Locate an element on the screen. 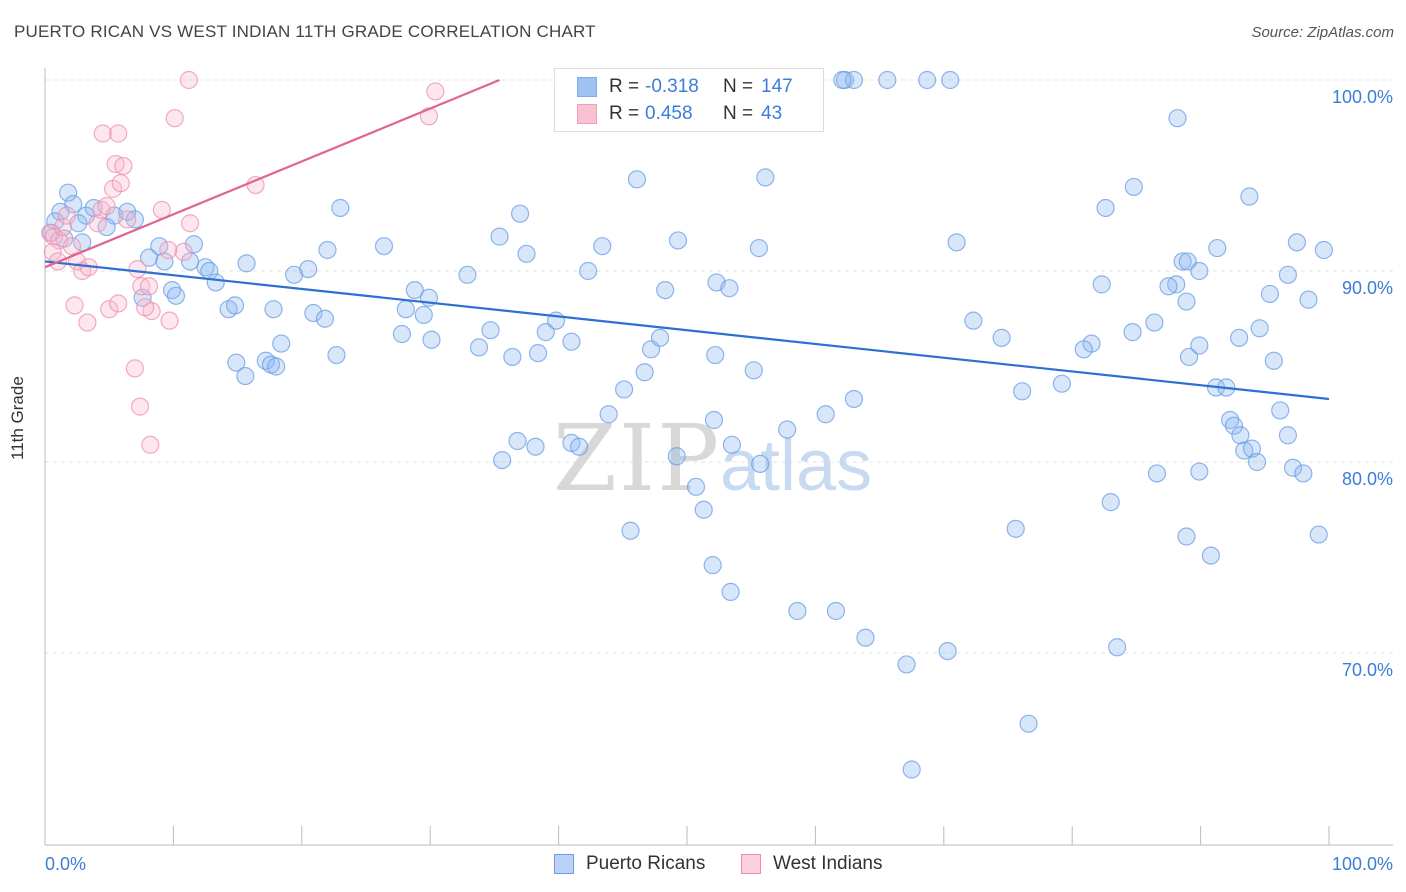 The height and width of the screenshot is (892, 1406). n-value: 147 is located at coordinates (777, 86).